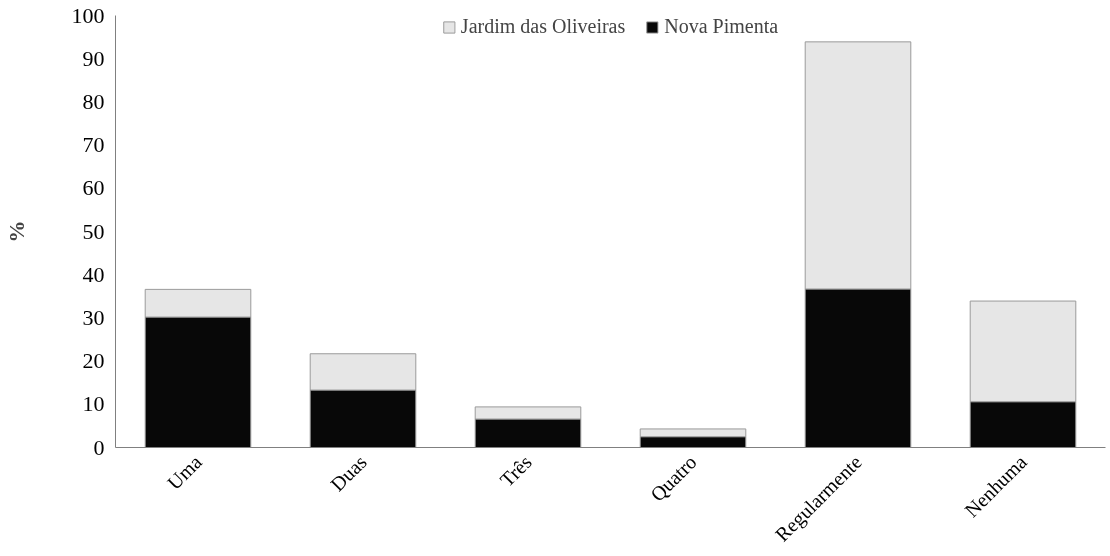 The width and height of the screenshot is (1110, 556). Describe the element at coordinates (93, 101) in the screenshot. I see `y-tick-label: 80` at that location.